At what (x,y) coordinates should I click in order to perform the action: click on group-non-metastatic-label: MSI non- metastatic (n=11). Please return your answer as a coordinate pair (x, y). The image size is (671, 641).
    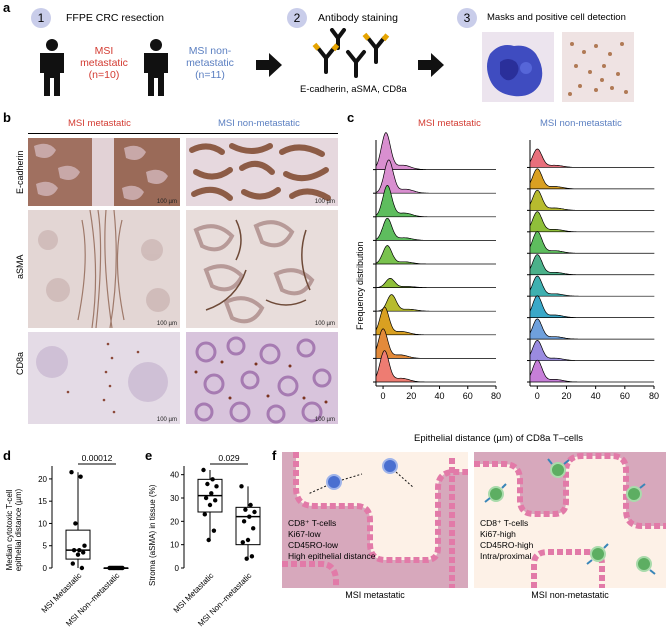
    Looking at the image, I should click on (210, 63).